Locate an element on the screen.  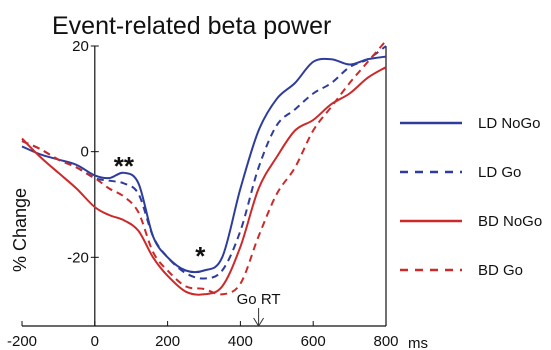
x-tick-label: 800 is located at coordinates (385, 341).